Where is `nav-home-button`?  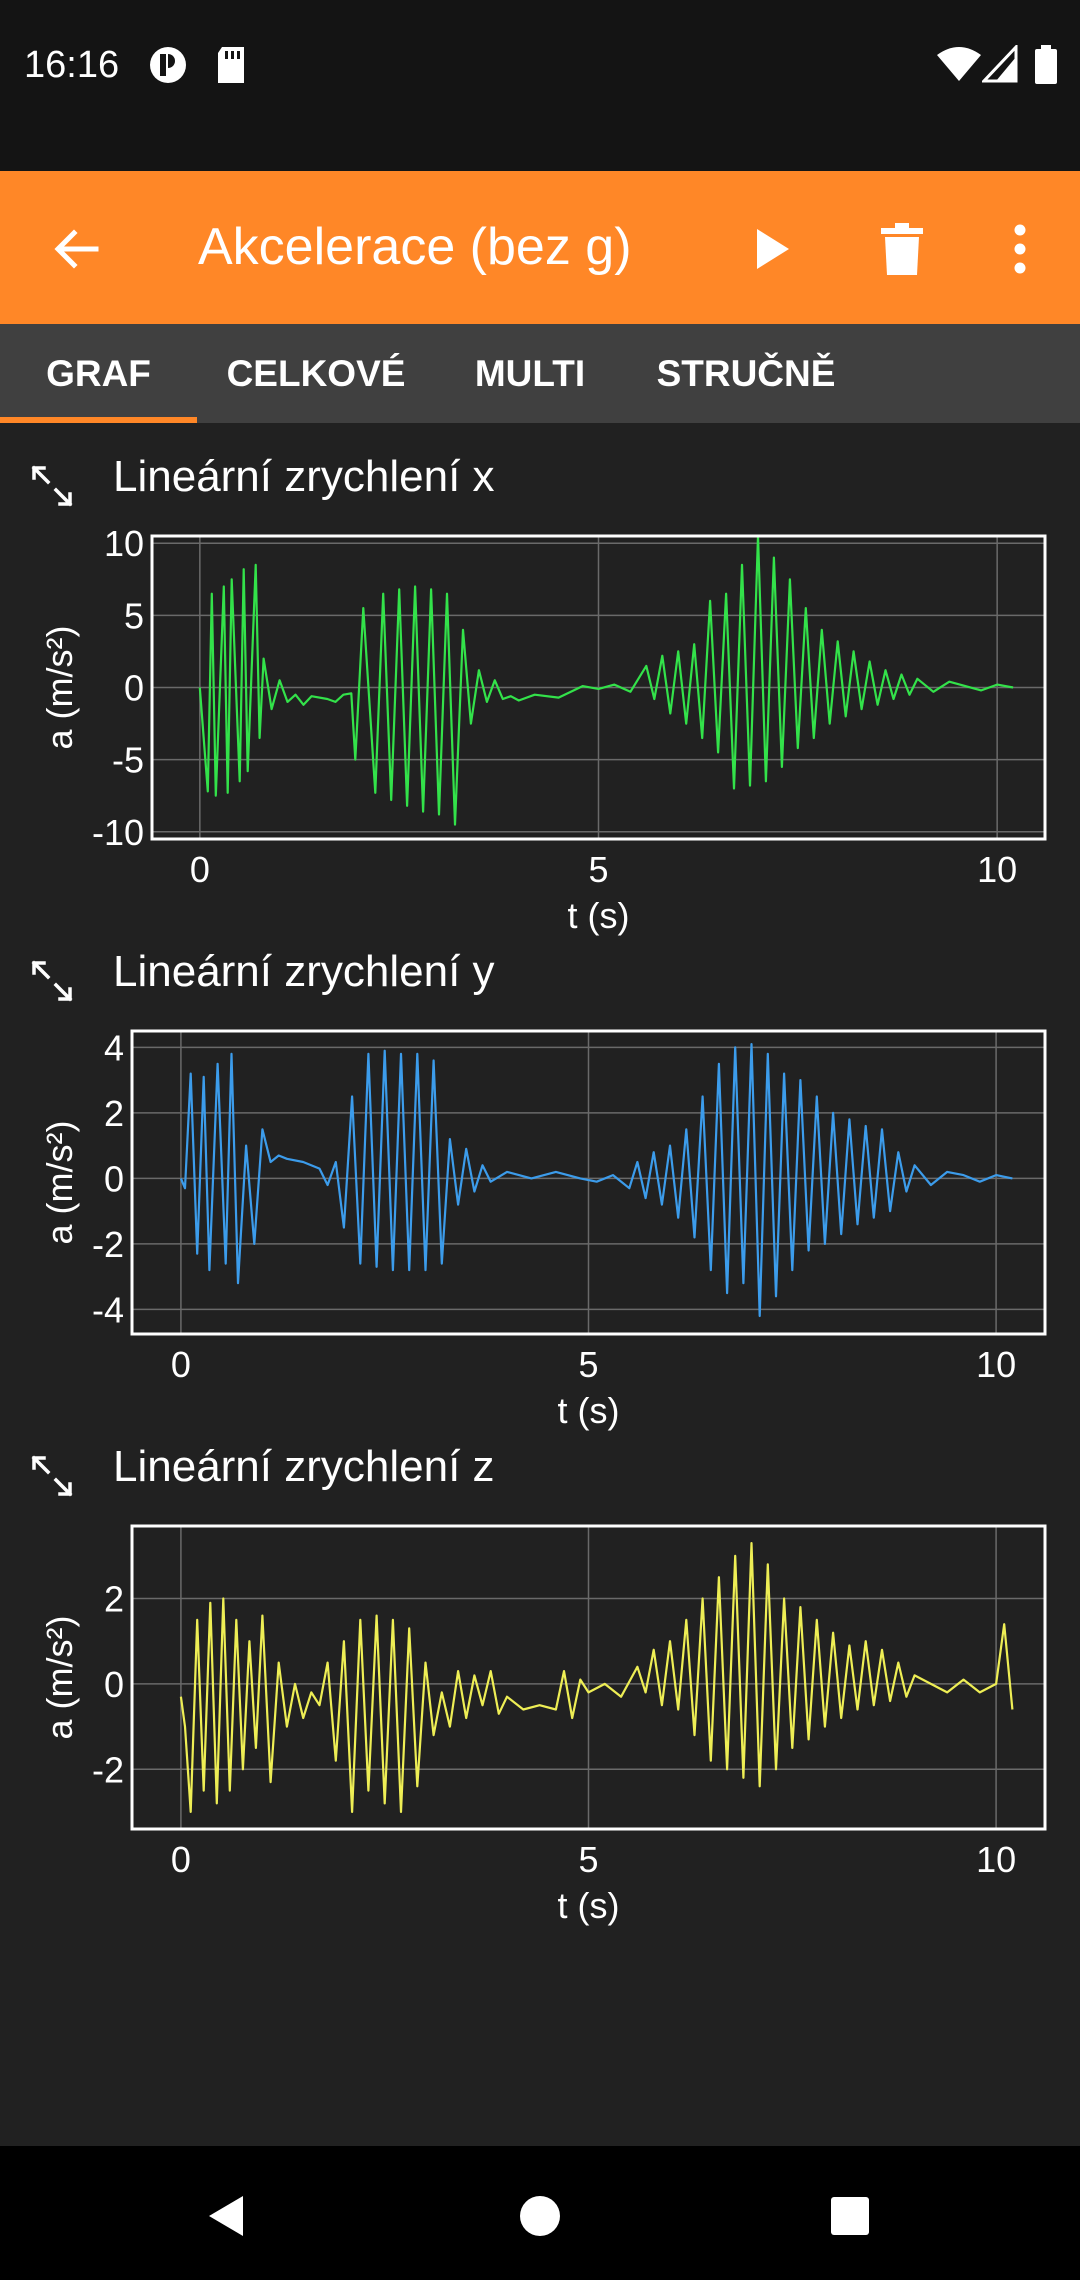
nav-home-button is located at coordinates (540, 2216).